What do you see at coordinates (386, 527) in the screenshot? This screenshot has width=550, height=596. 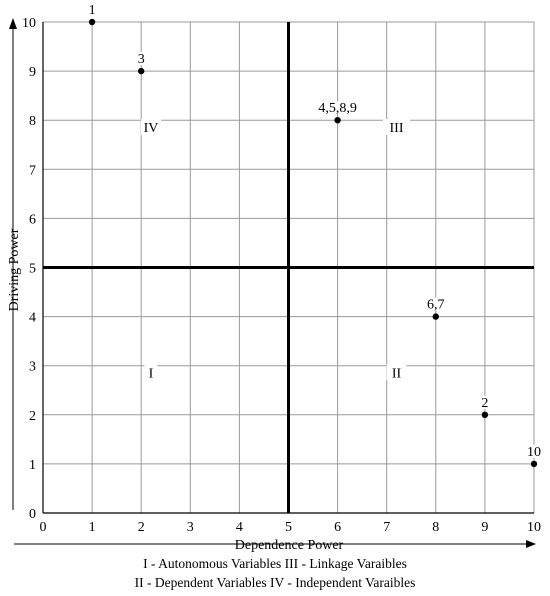 I see `x-tick-label: 7` at bounding box center [386, 527].